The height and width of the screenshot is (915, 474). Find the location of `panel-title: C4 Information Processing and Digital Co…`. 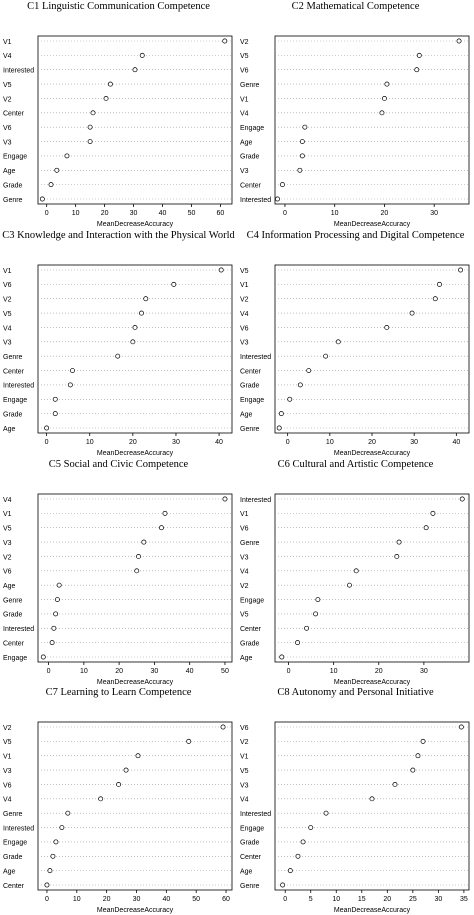

panel-title: C4 Information Processing and Digital Co… is located at coordinates (355, 235).